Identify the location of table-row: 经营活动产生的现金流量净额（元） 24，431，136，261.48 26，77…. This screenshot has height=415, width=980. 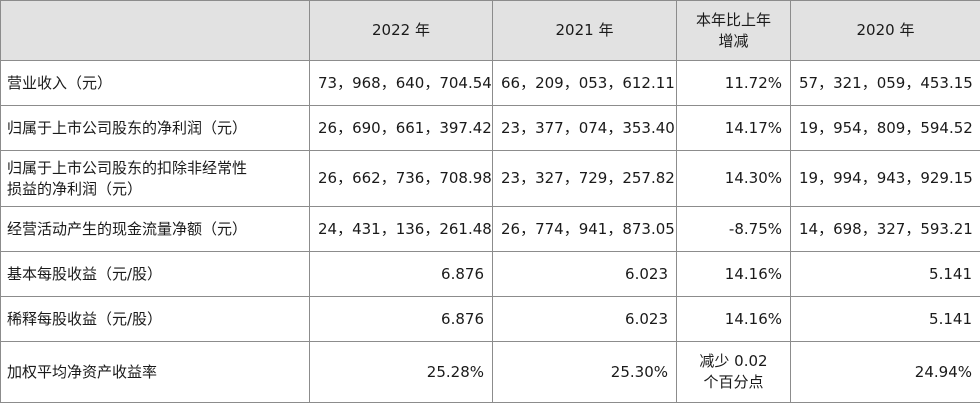
(490, 229).